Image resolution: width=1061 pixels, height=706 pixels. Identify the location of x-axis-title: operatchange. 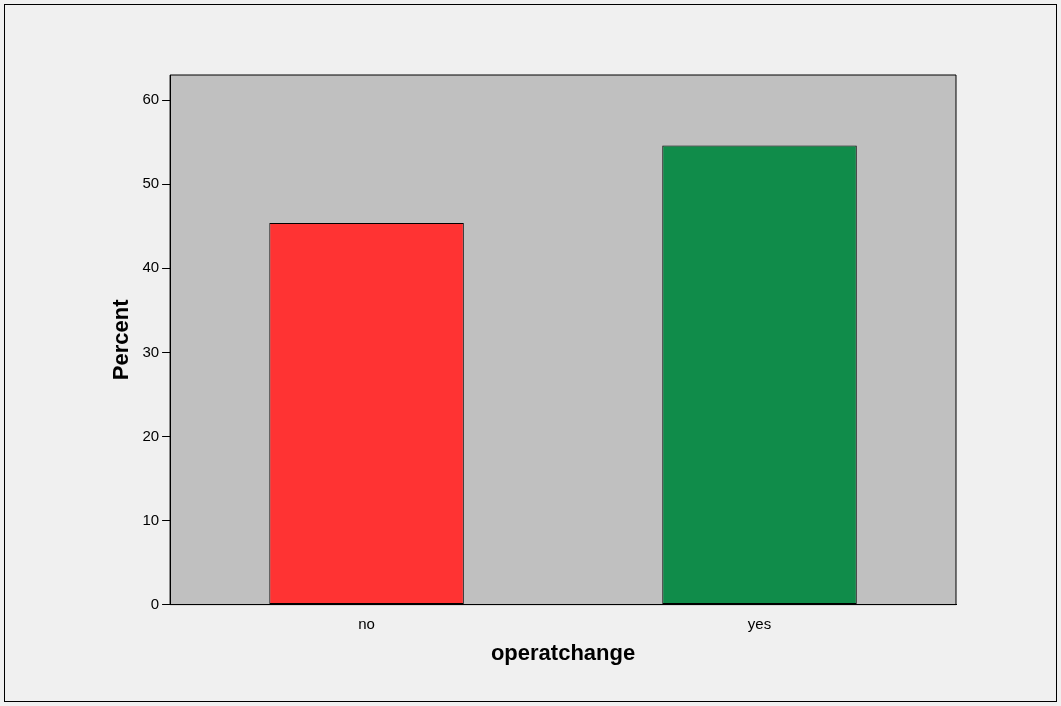
(563, 652).